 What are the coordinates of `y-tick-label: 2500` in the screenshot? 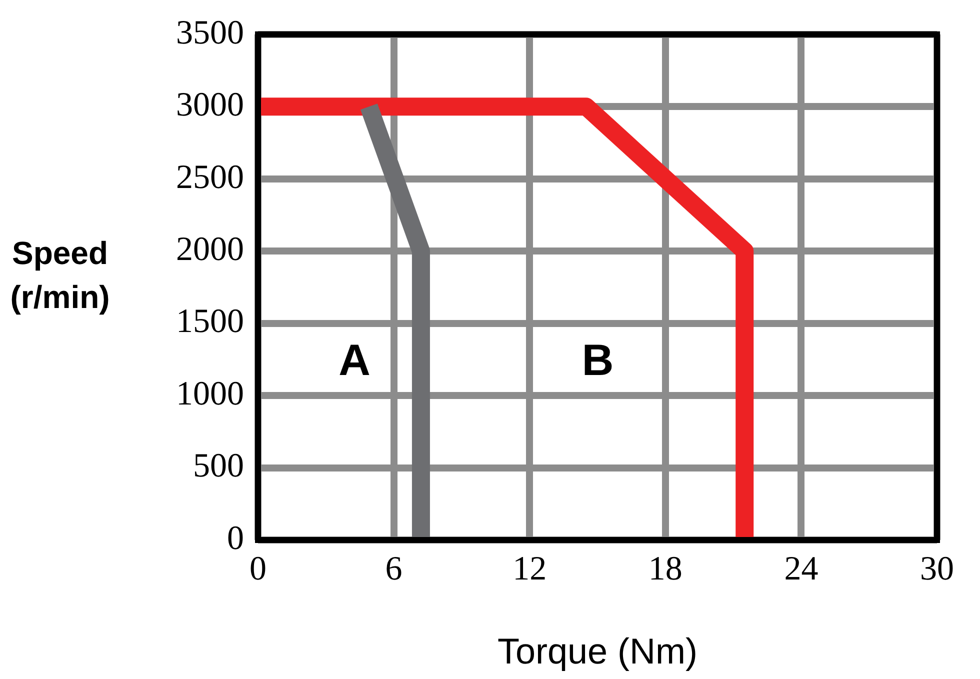 It's located at (210, 177).